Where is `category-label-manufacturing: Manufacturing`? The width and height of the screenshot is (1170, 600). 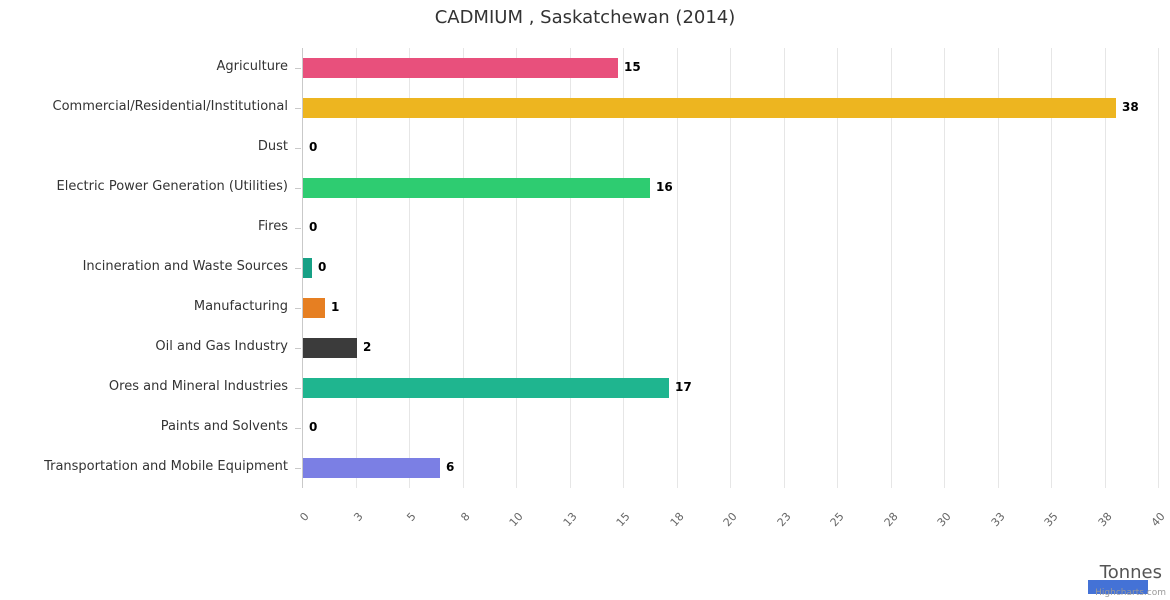
category-label-manufacturing: Manufacturing is located at coordinates (240, 306).